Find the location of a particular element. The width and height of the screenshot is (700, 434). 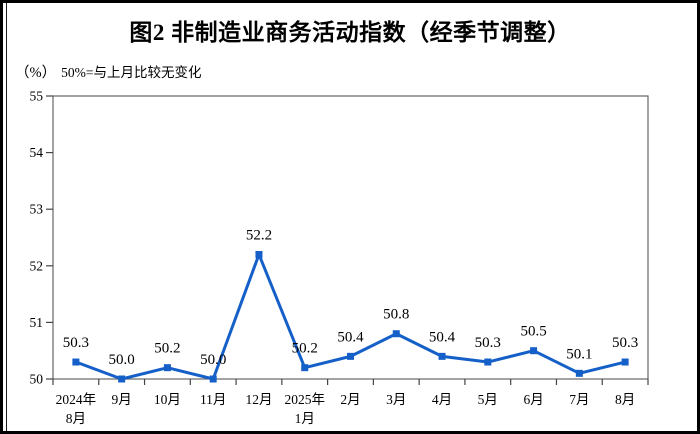

y-axis-tick-label: 50 is located at coordinates (37, 379).